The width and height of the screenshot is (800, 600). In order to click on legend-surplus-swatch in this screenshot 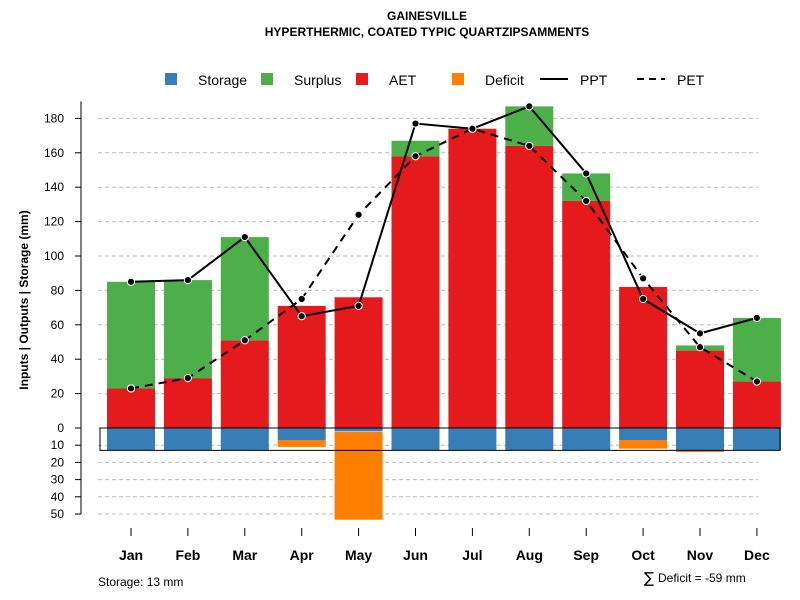, I will do `click(267, 79)`.